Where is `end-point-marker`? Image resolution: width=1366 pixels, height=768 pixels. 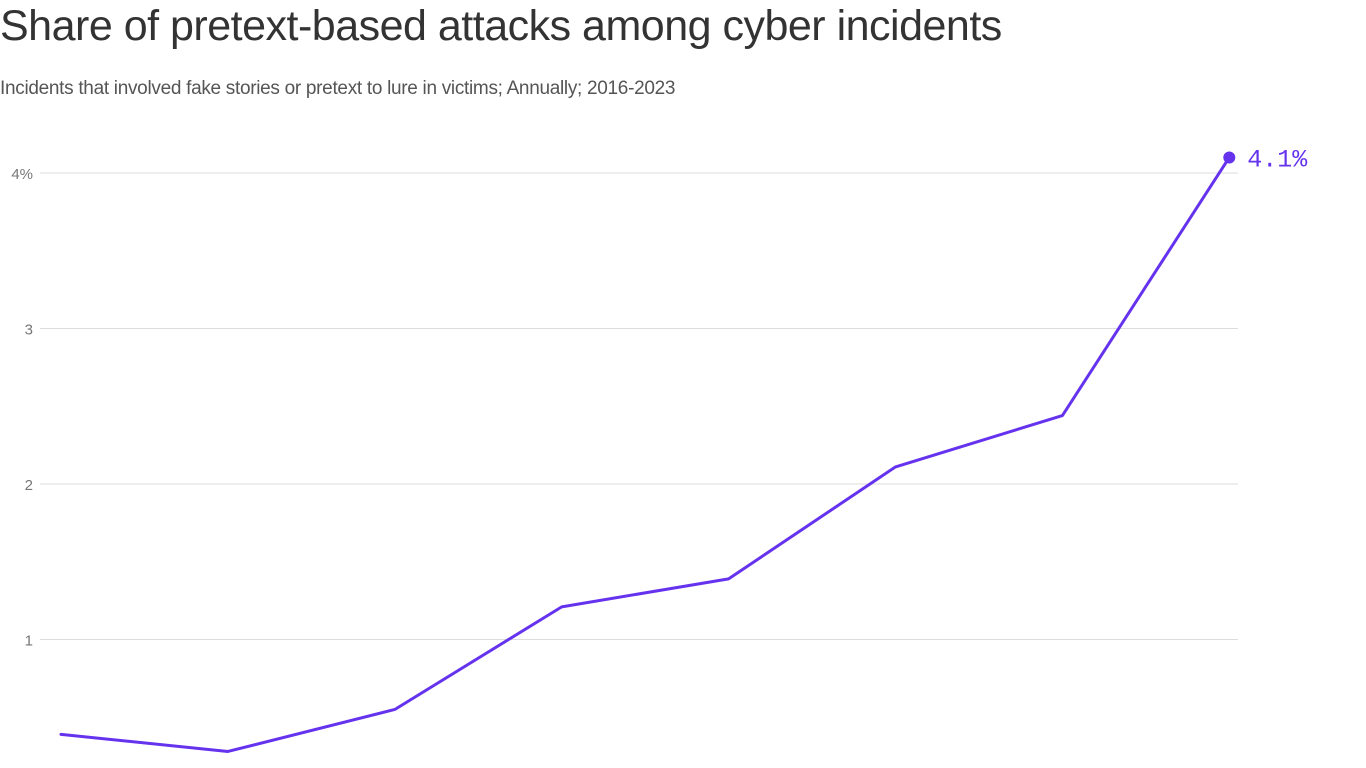
end-point-marker is located at coordinates (1229, 157).